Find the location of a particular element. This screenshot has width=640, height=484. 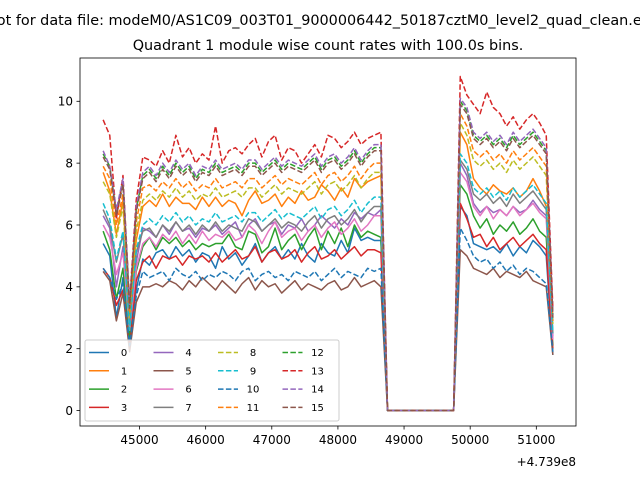

x-tick-label: 50000 is located at coordinates (470, 440).